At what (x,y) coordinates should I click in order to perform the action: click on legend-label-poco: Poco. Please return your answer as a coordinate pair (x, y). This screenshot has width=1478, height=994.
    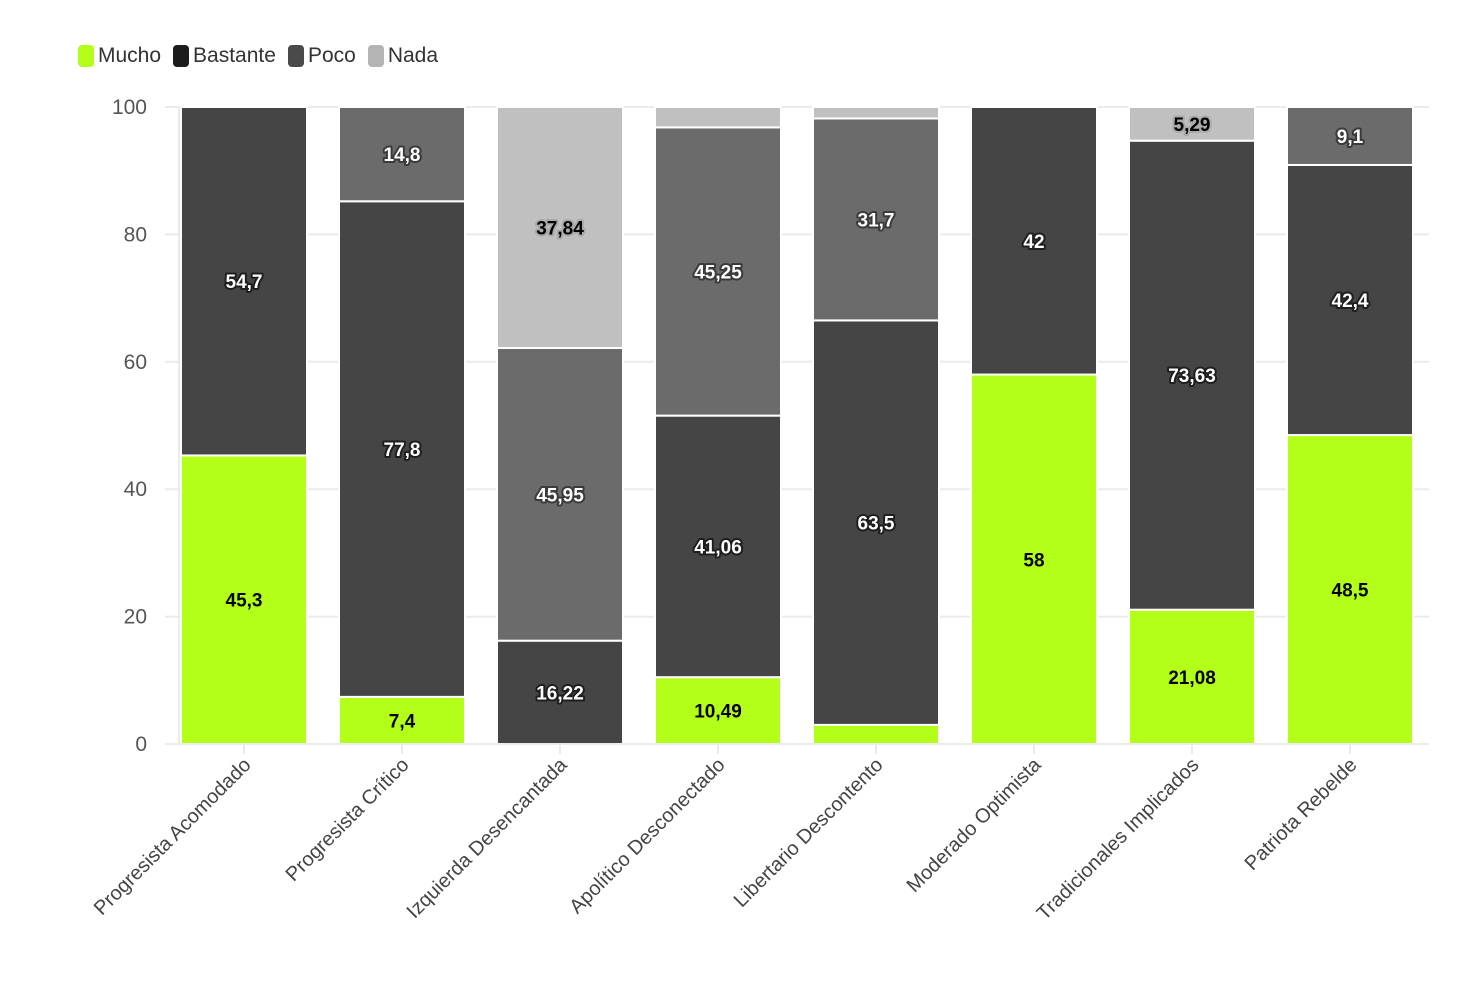
    Looking at the image, I should click on (331, 55).